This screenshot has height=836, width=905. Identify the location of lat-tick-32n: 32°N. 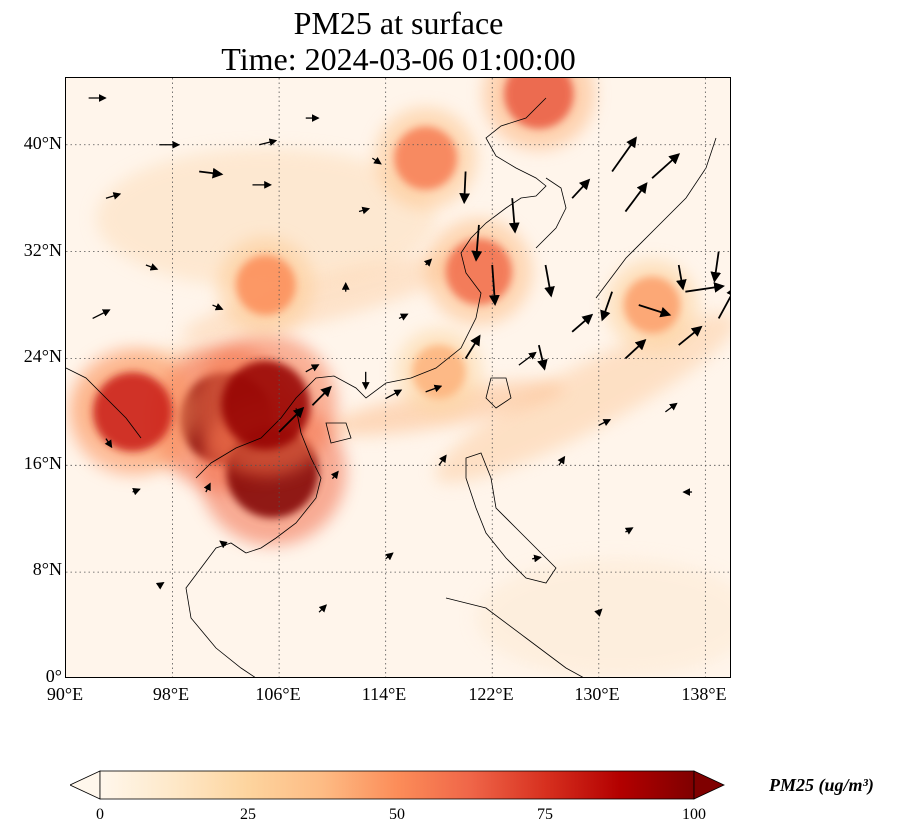
(42, 250).